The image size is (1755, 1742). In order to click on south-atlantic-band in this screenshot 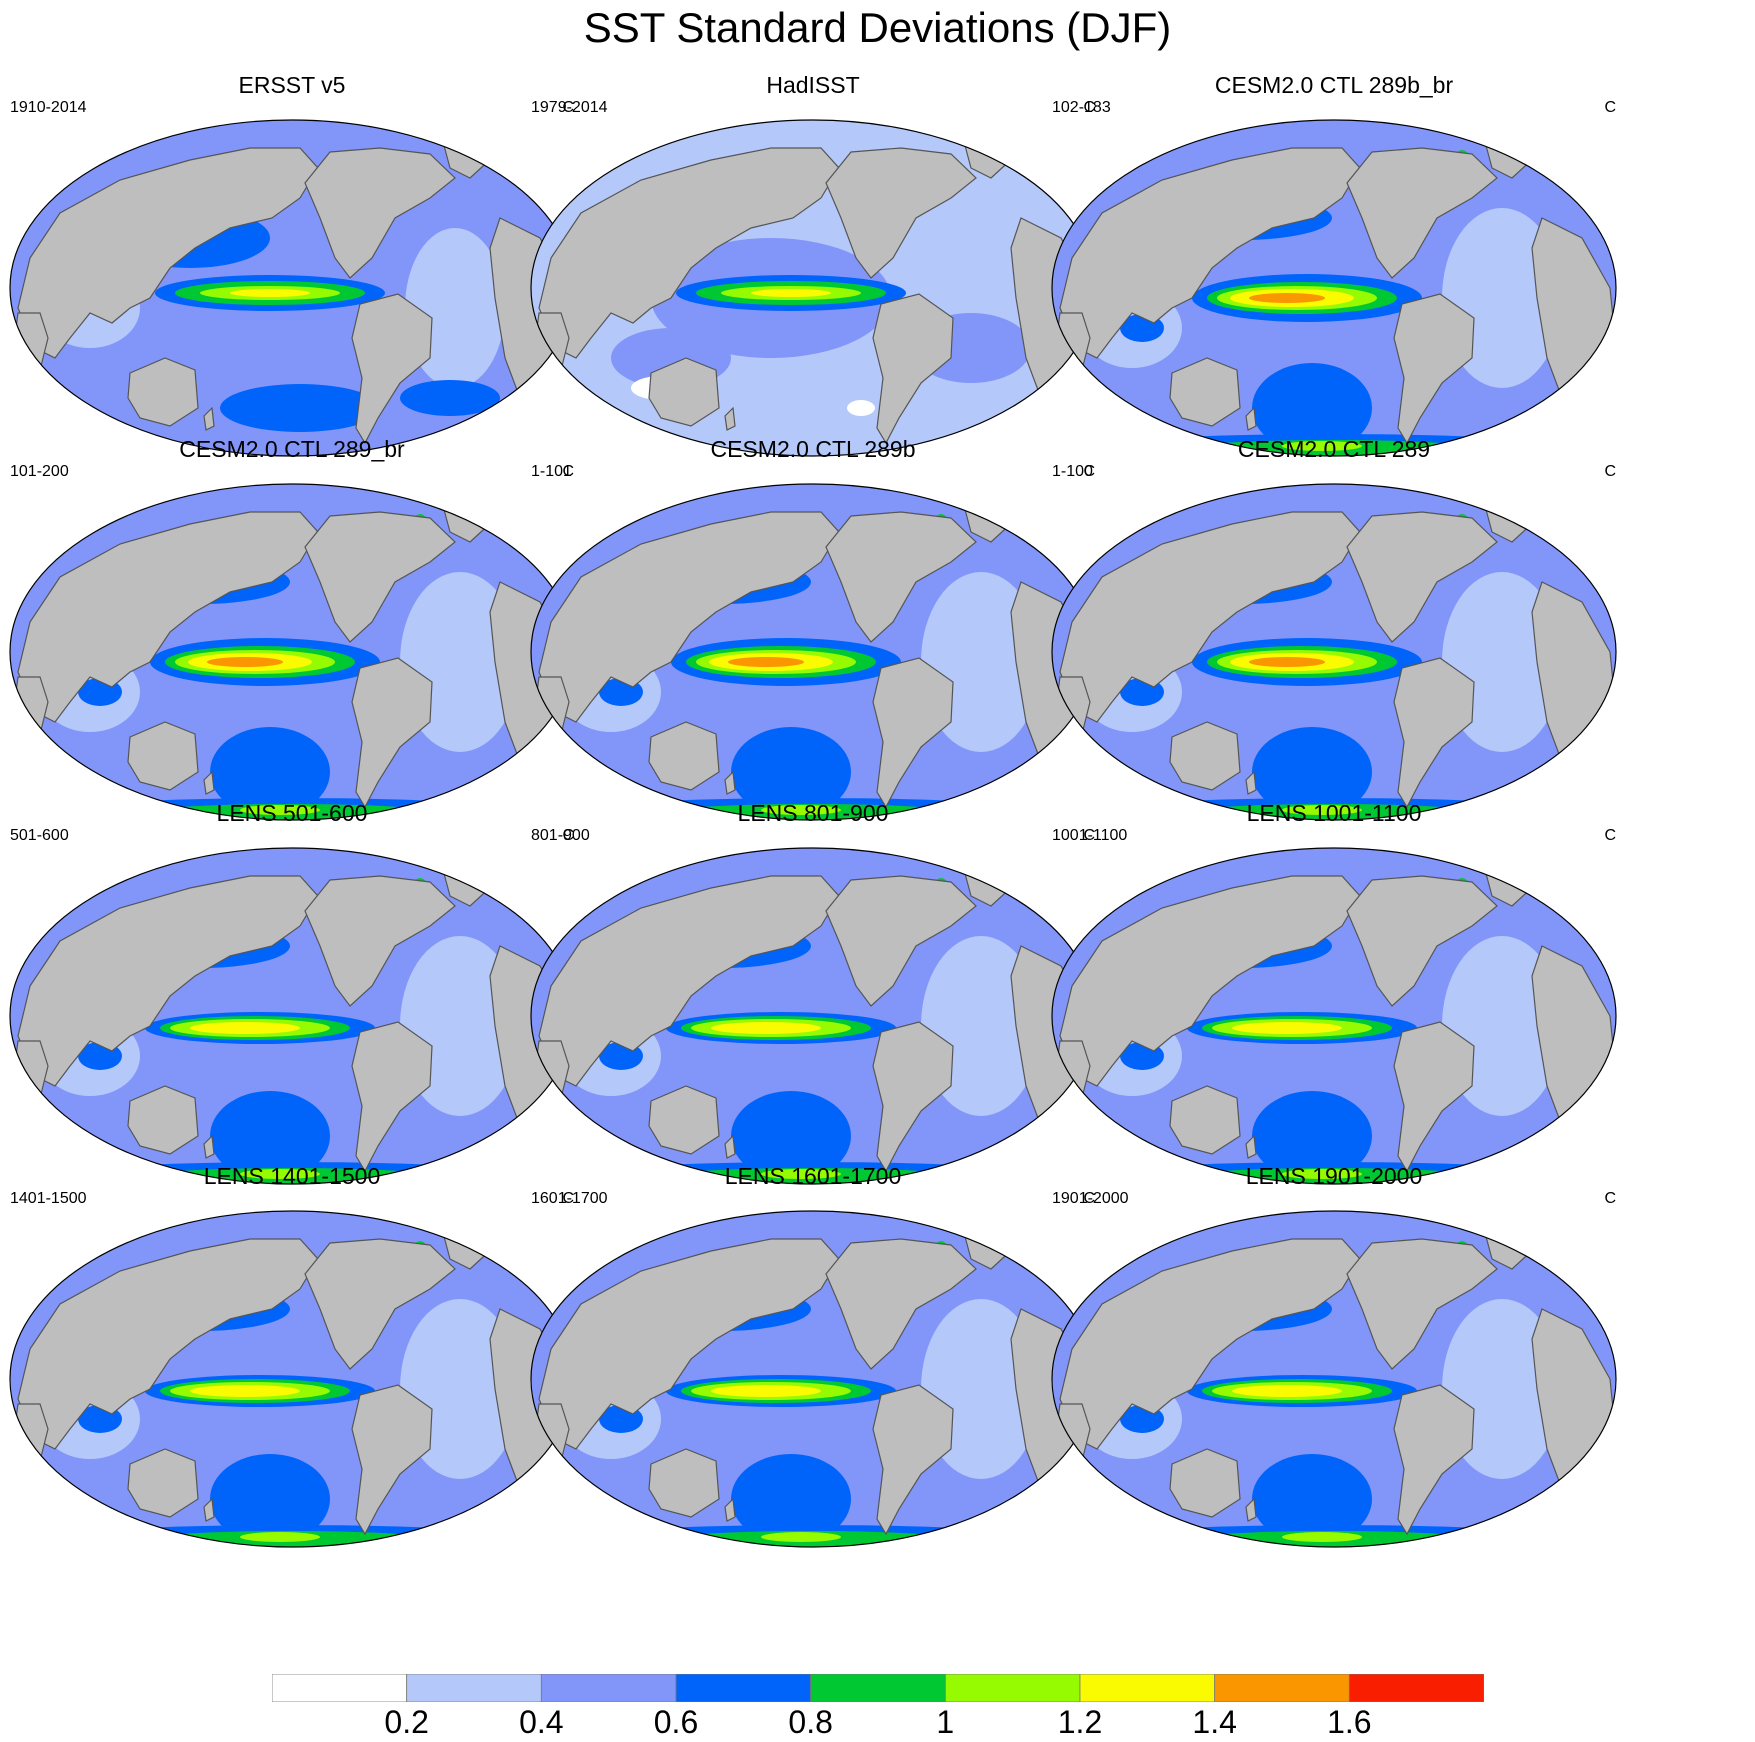, I will do `click(450, 398)`.